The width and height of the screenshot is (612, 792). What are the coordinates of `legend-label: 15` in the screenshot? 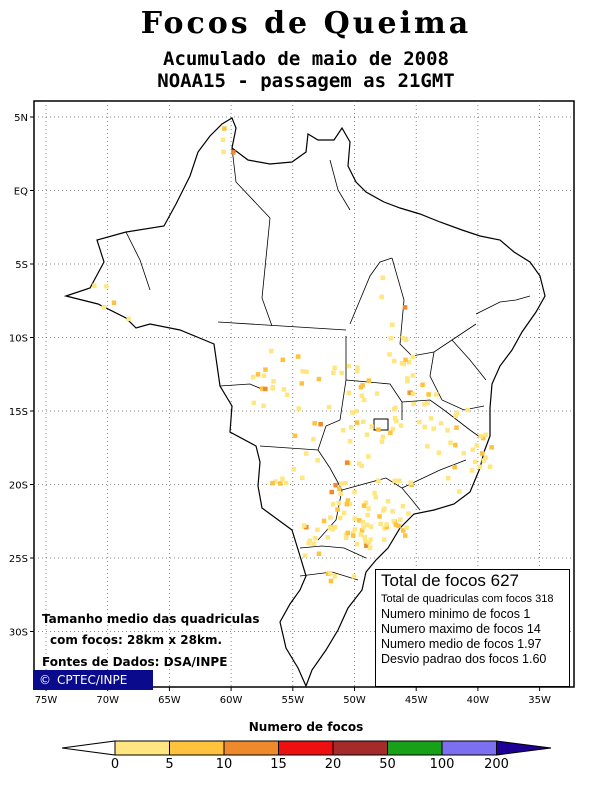 It's located at (278, 764).